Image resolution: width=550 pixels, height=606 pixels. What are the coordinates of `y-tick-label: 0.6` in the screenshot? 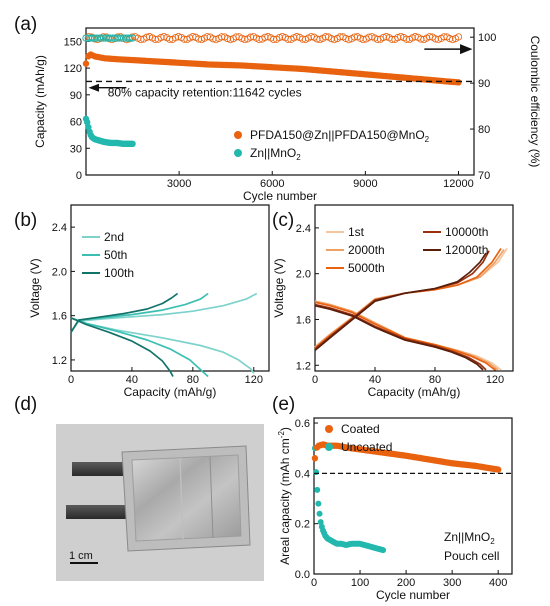 It's located at (302, 424).